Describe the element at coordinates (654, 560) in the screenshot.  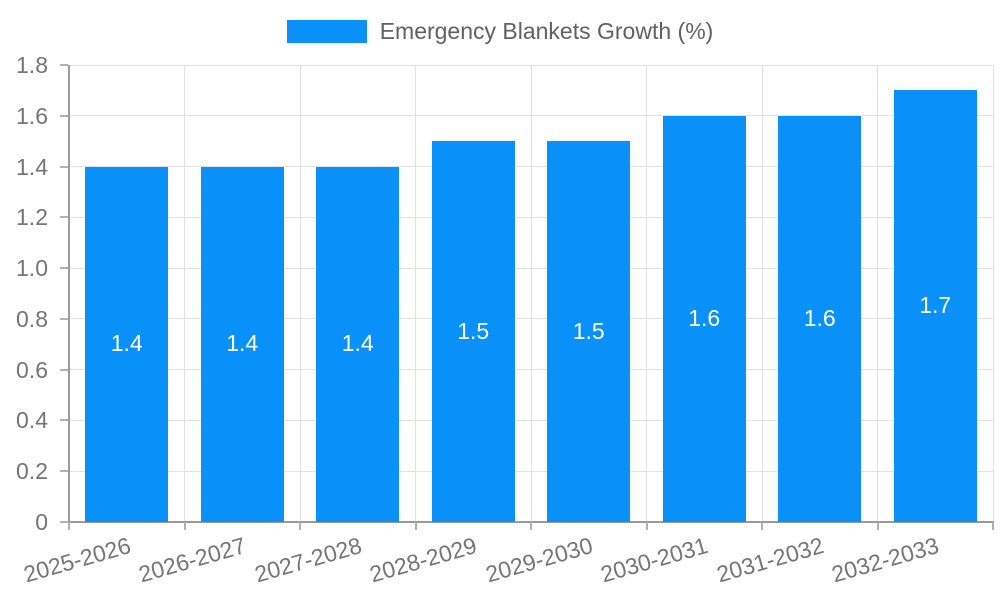
I see `x-tick-label: 2030-2031` at that location.